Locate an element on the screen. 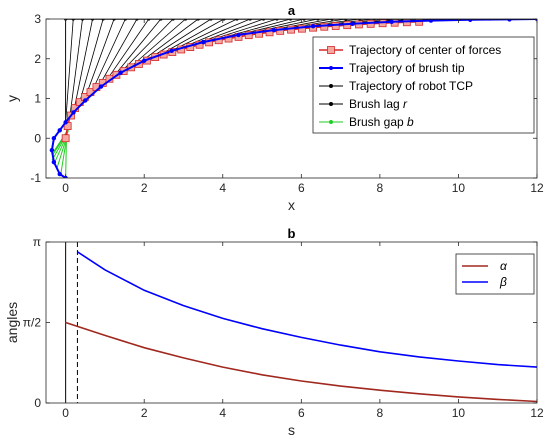 Image resolution: width=550 pixels, height=448 pixels. legend-label: α is located at coordinates (504, 266).